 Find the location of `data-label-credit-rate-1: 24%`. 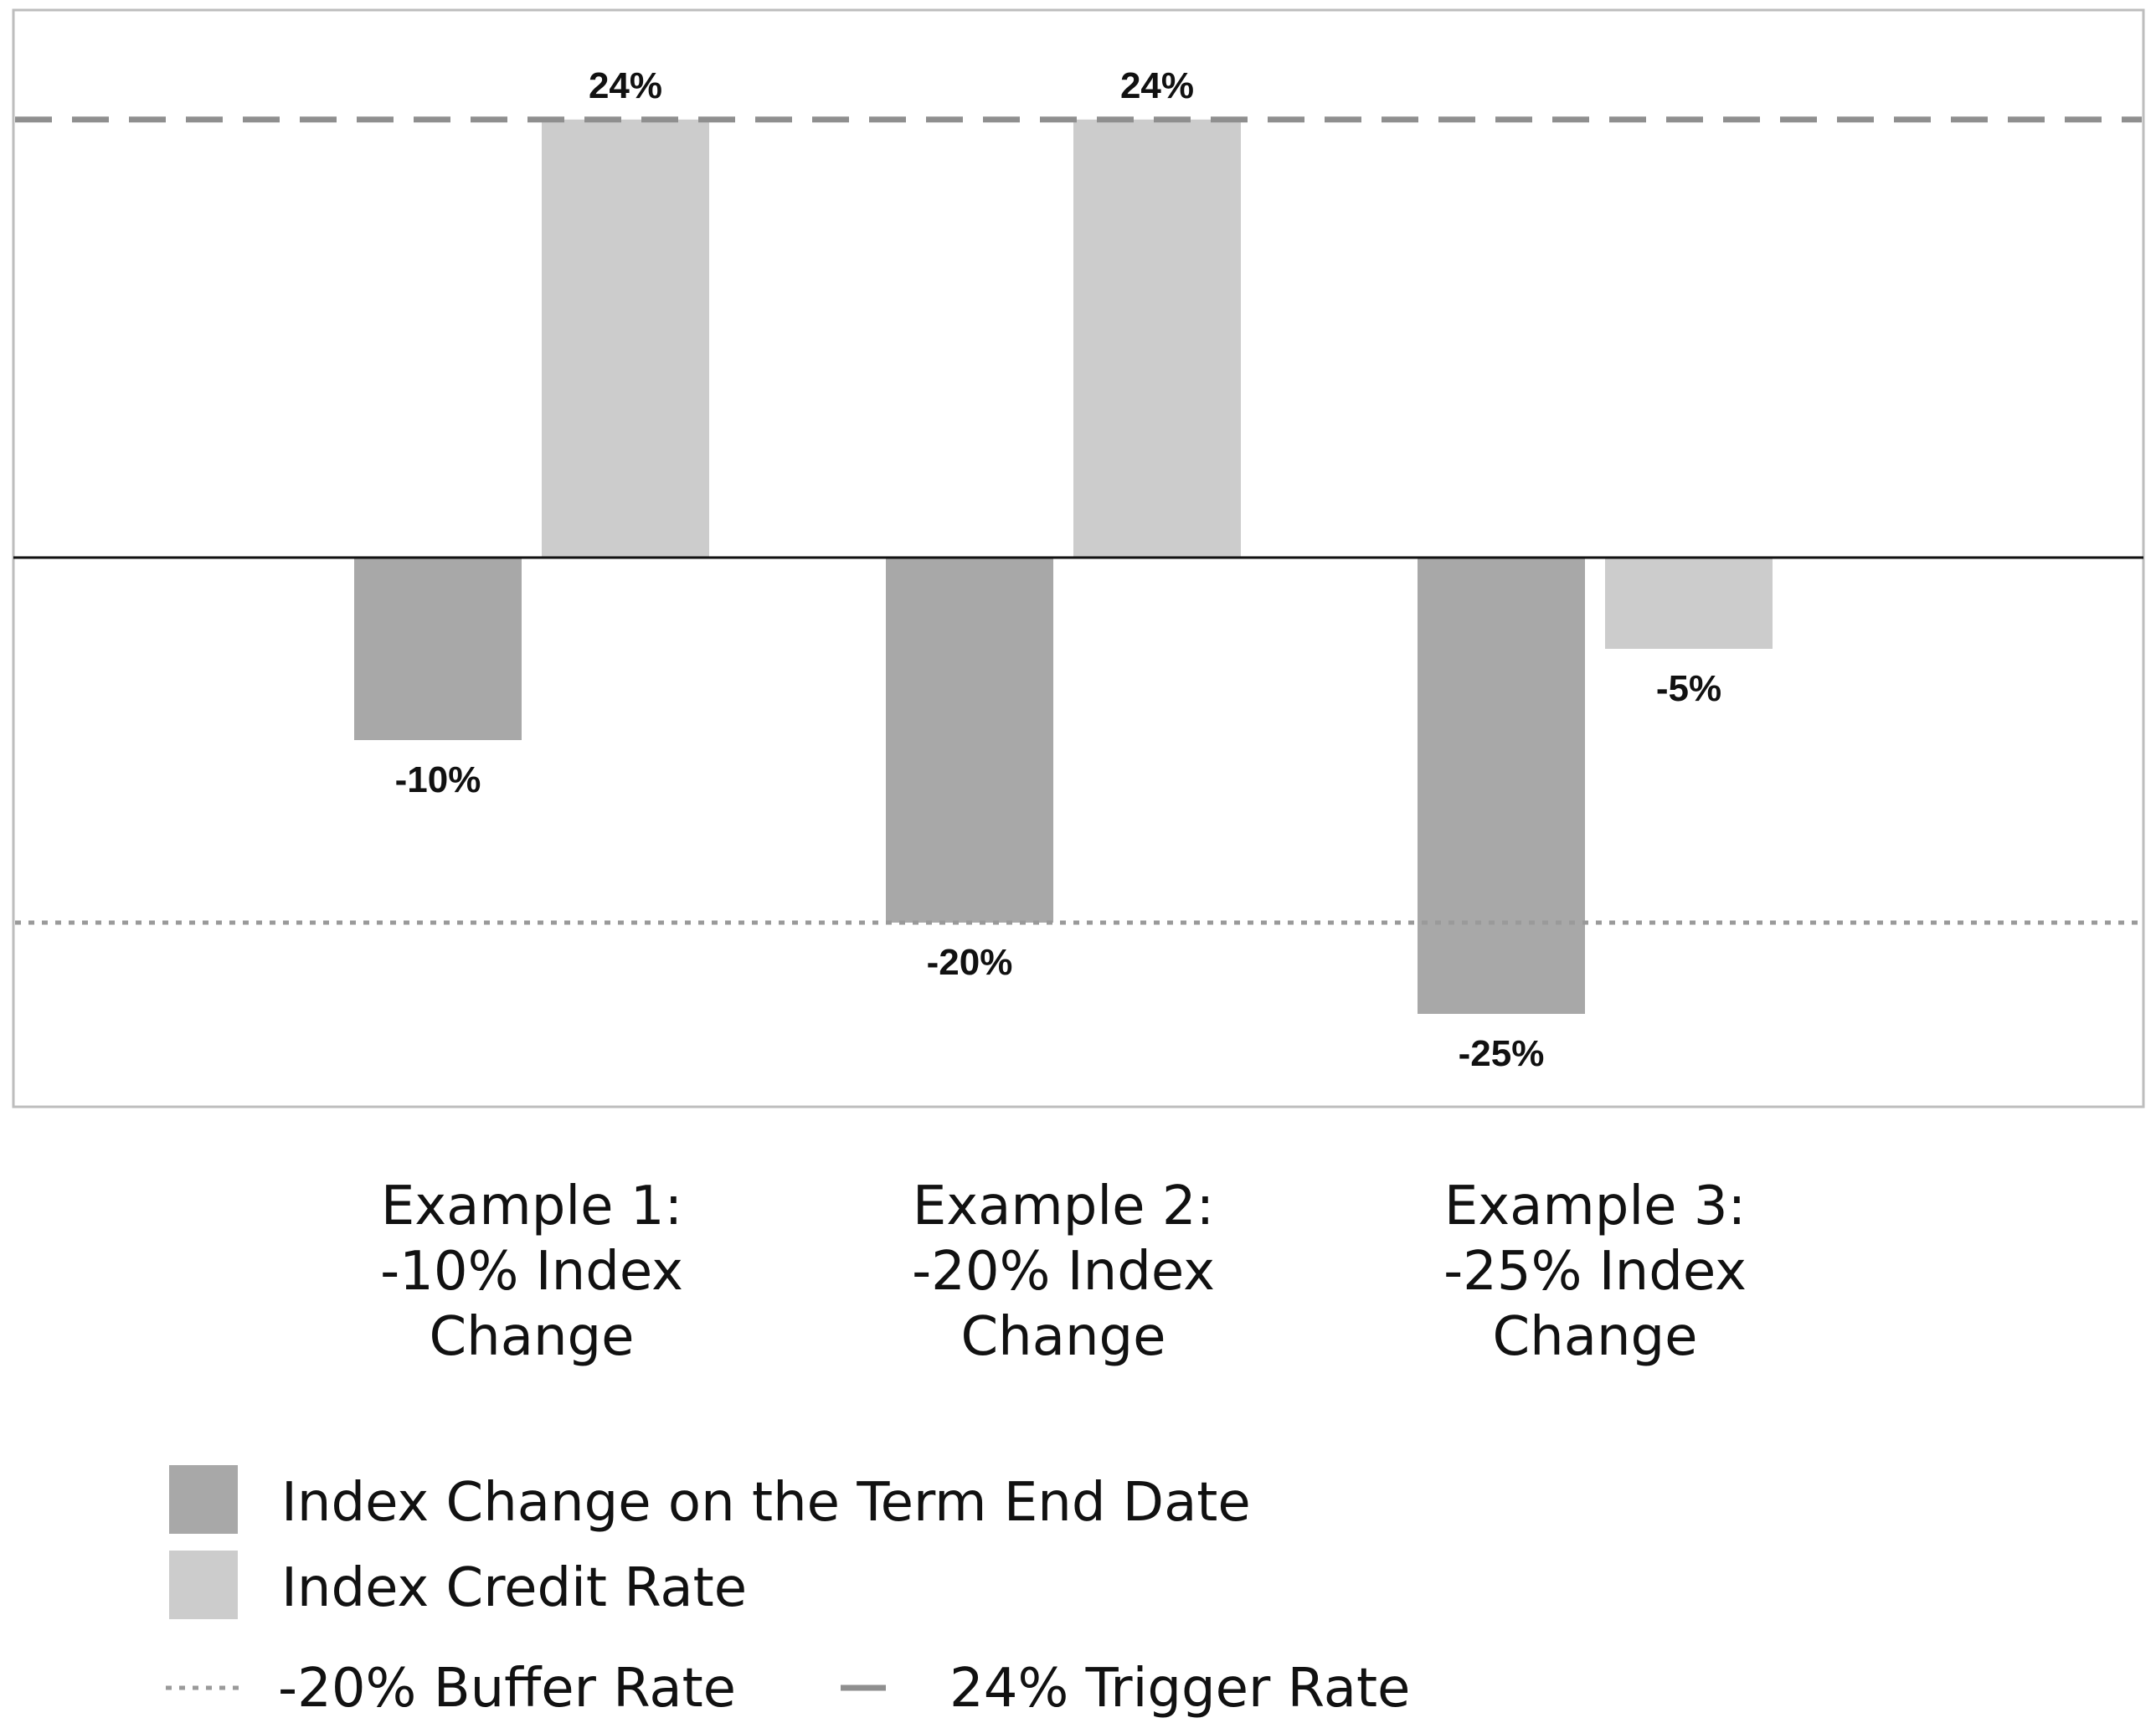

data-label-credit-rate-1: 24% is located at coordinates (625, 85).